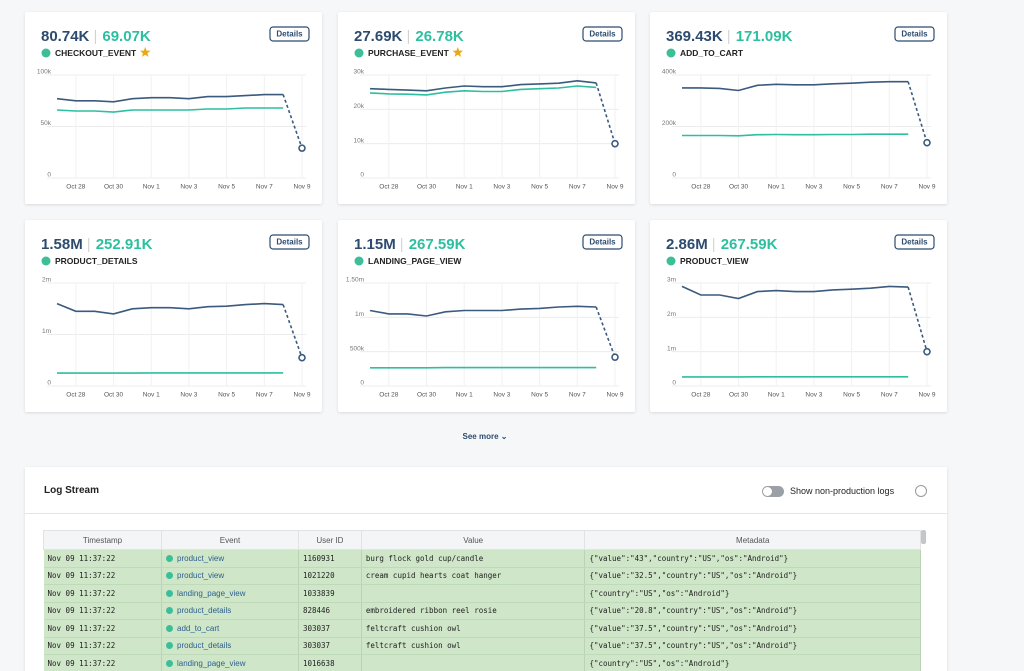 The width and height of the screenshot is (1024, 671). I want to click on table-cell: 1160931, so click(330, 558).